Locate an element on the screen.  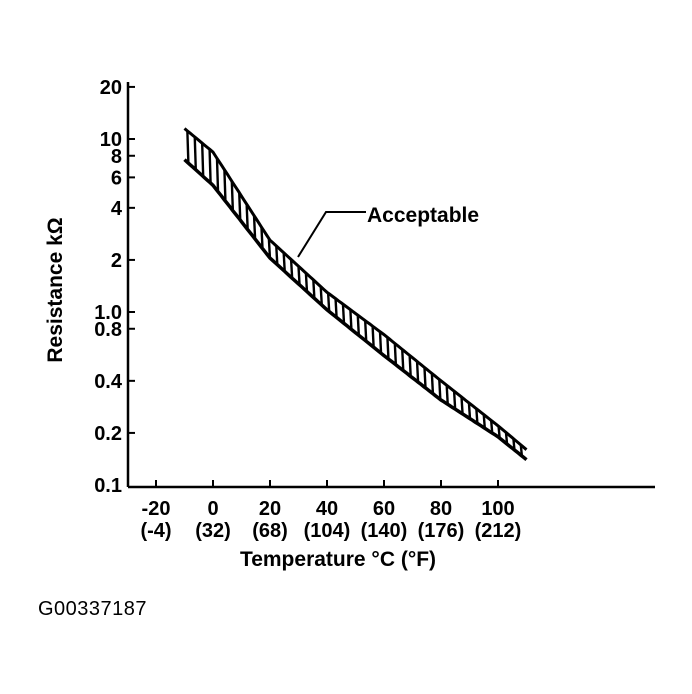
x-tick-label-celsius: 100 is located at coordinates (497, 509).